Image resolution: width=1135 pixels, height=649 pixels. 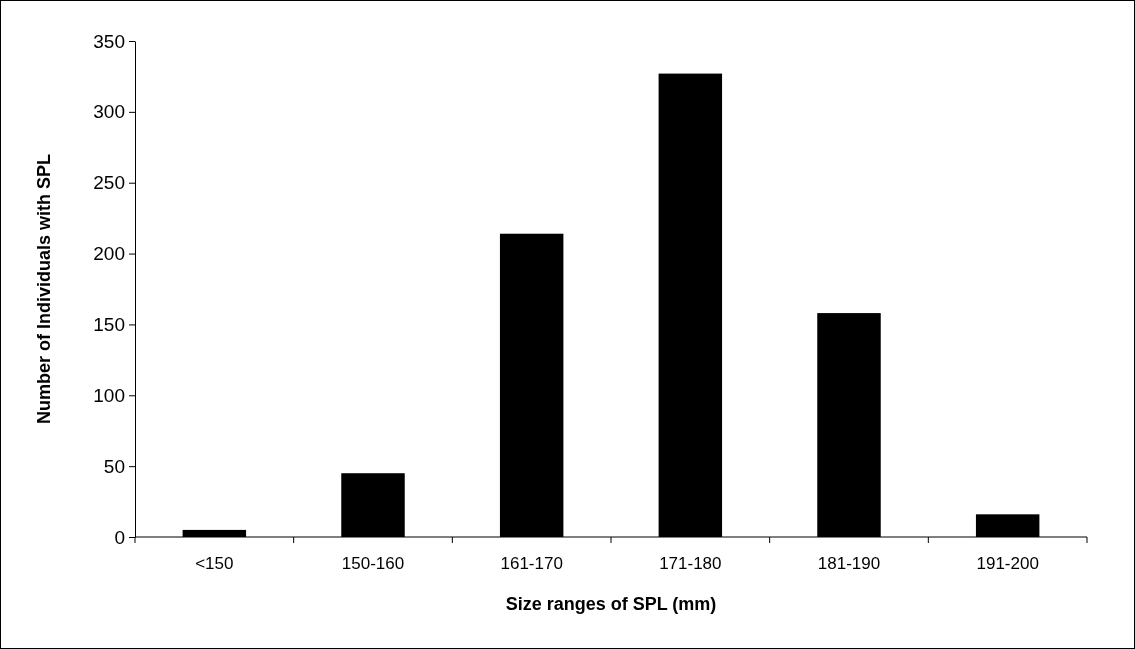 What do you see at coordinates (1007, 563) in the screenshot?
I see `x-tick-label: 191-200` at bounding box center [1007, 563].